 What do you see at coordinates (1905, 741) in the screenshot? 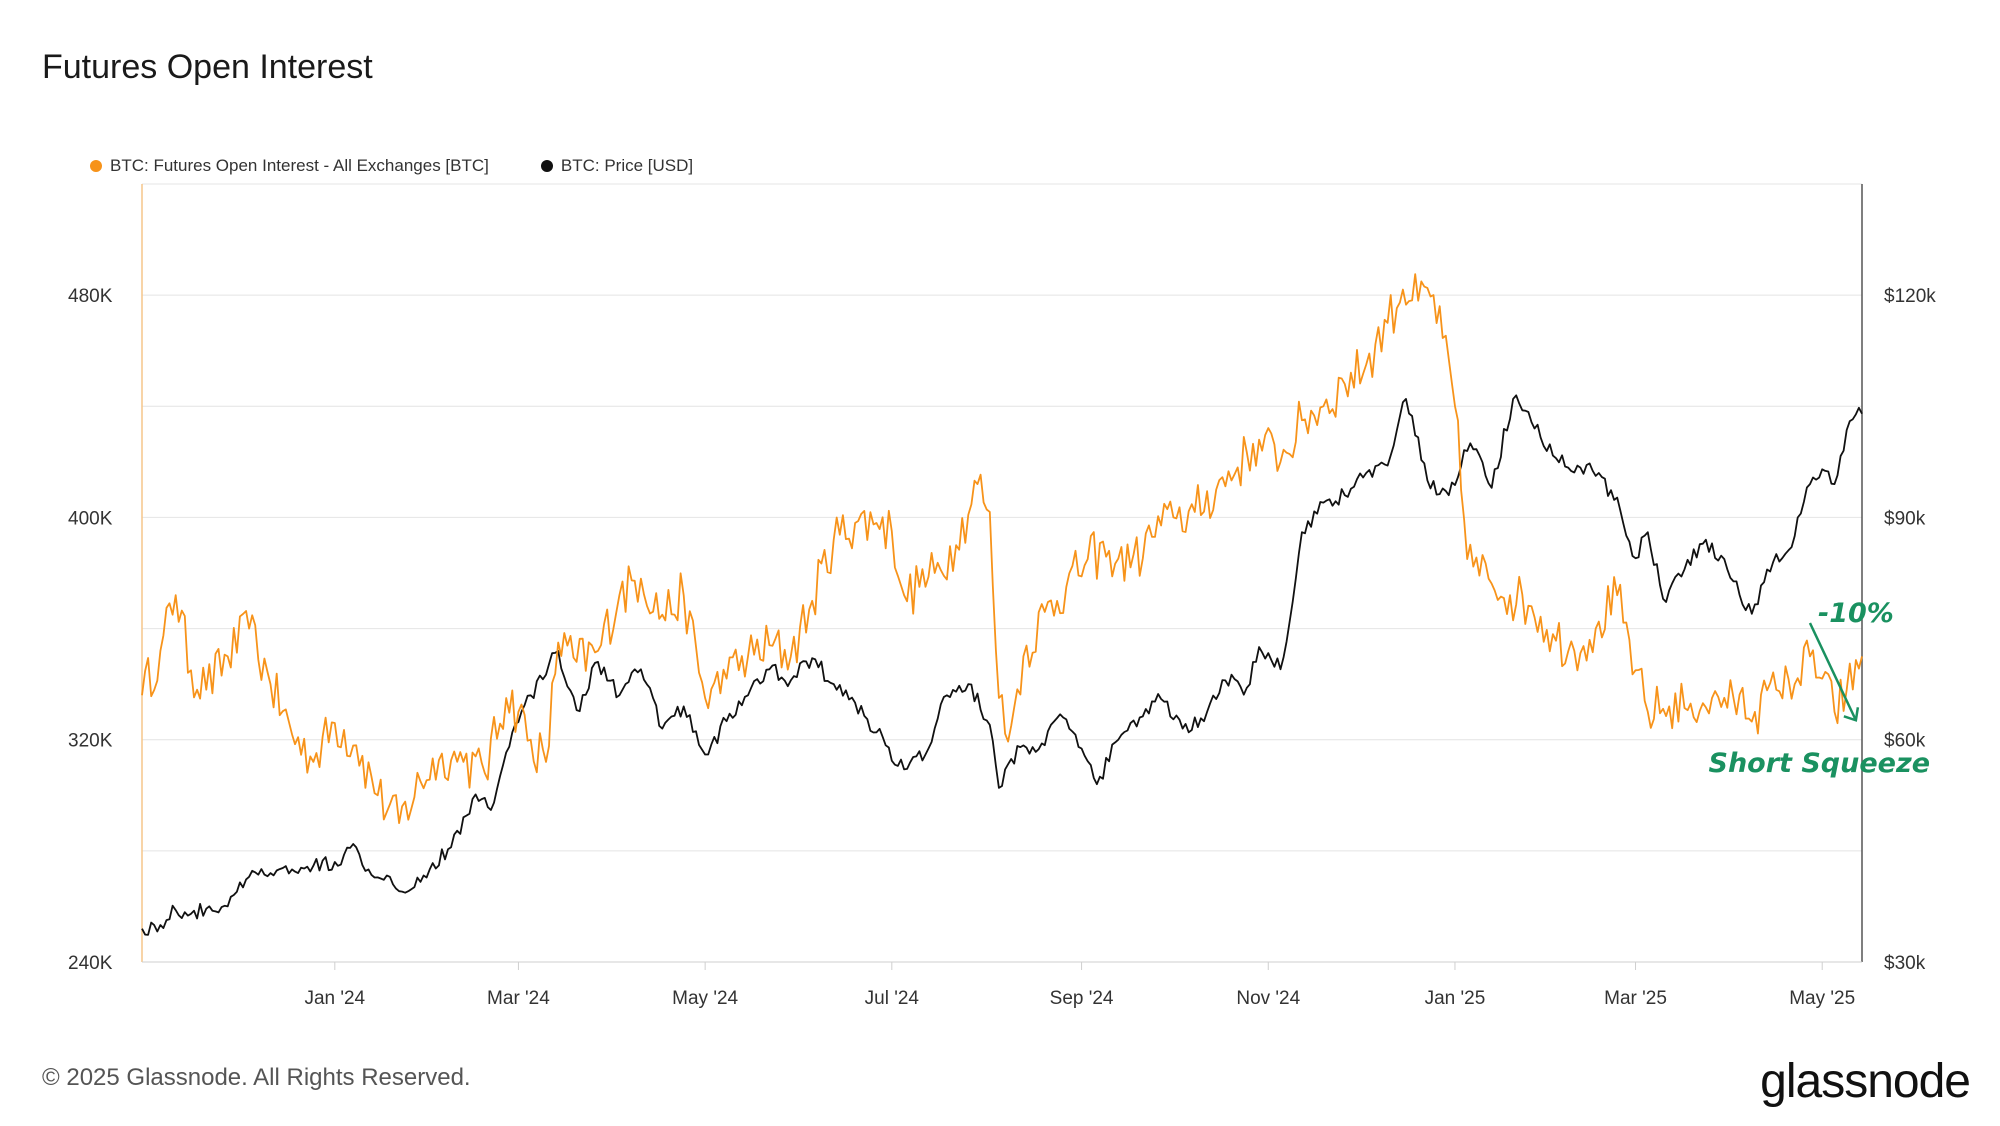
I see `y-right-tick-label: $60k` at bounding box center [1905, 741].